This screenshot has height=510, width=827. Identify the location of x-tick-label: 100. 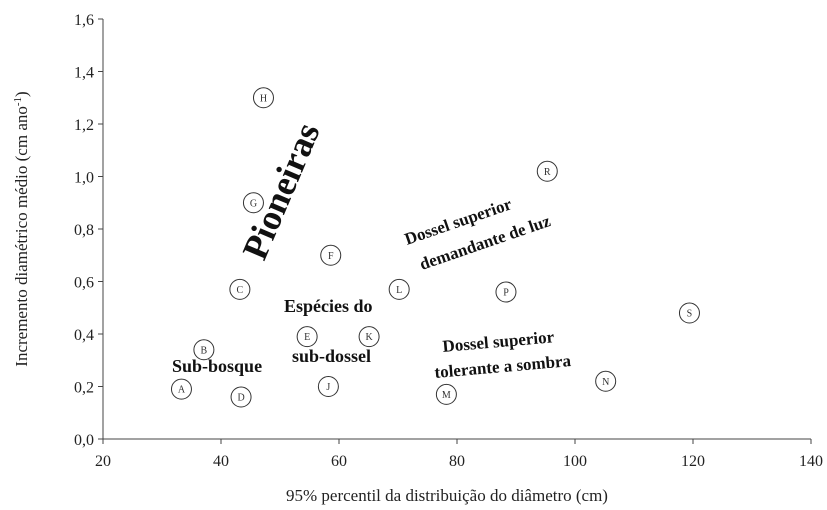
(575, 461).